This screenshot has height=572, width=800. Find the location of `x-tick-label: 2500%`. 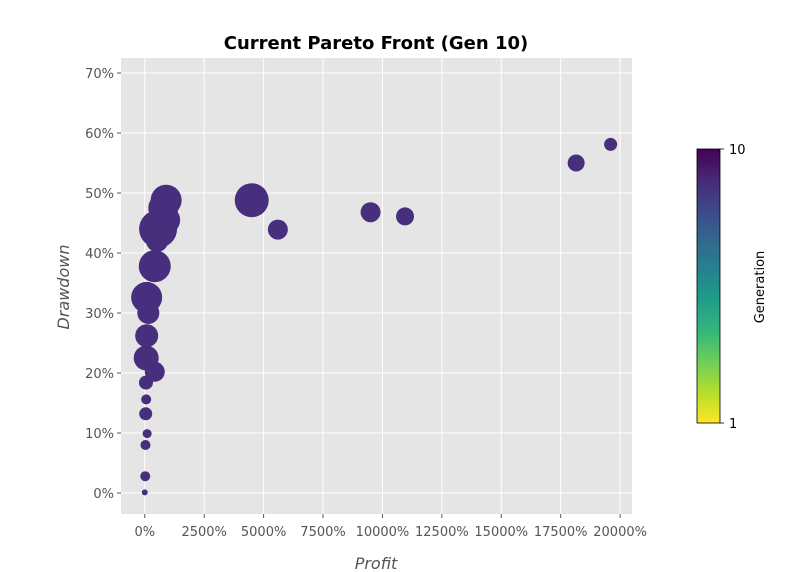

x-tick-label: 2500% is located at coordinates (203, 532).